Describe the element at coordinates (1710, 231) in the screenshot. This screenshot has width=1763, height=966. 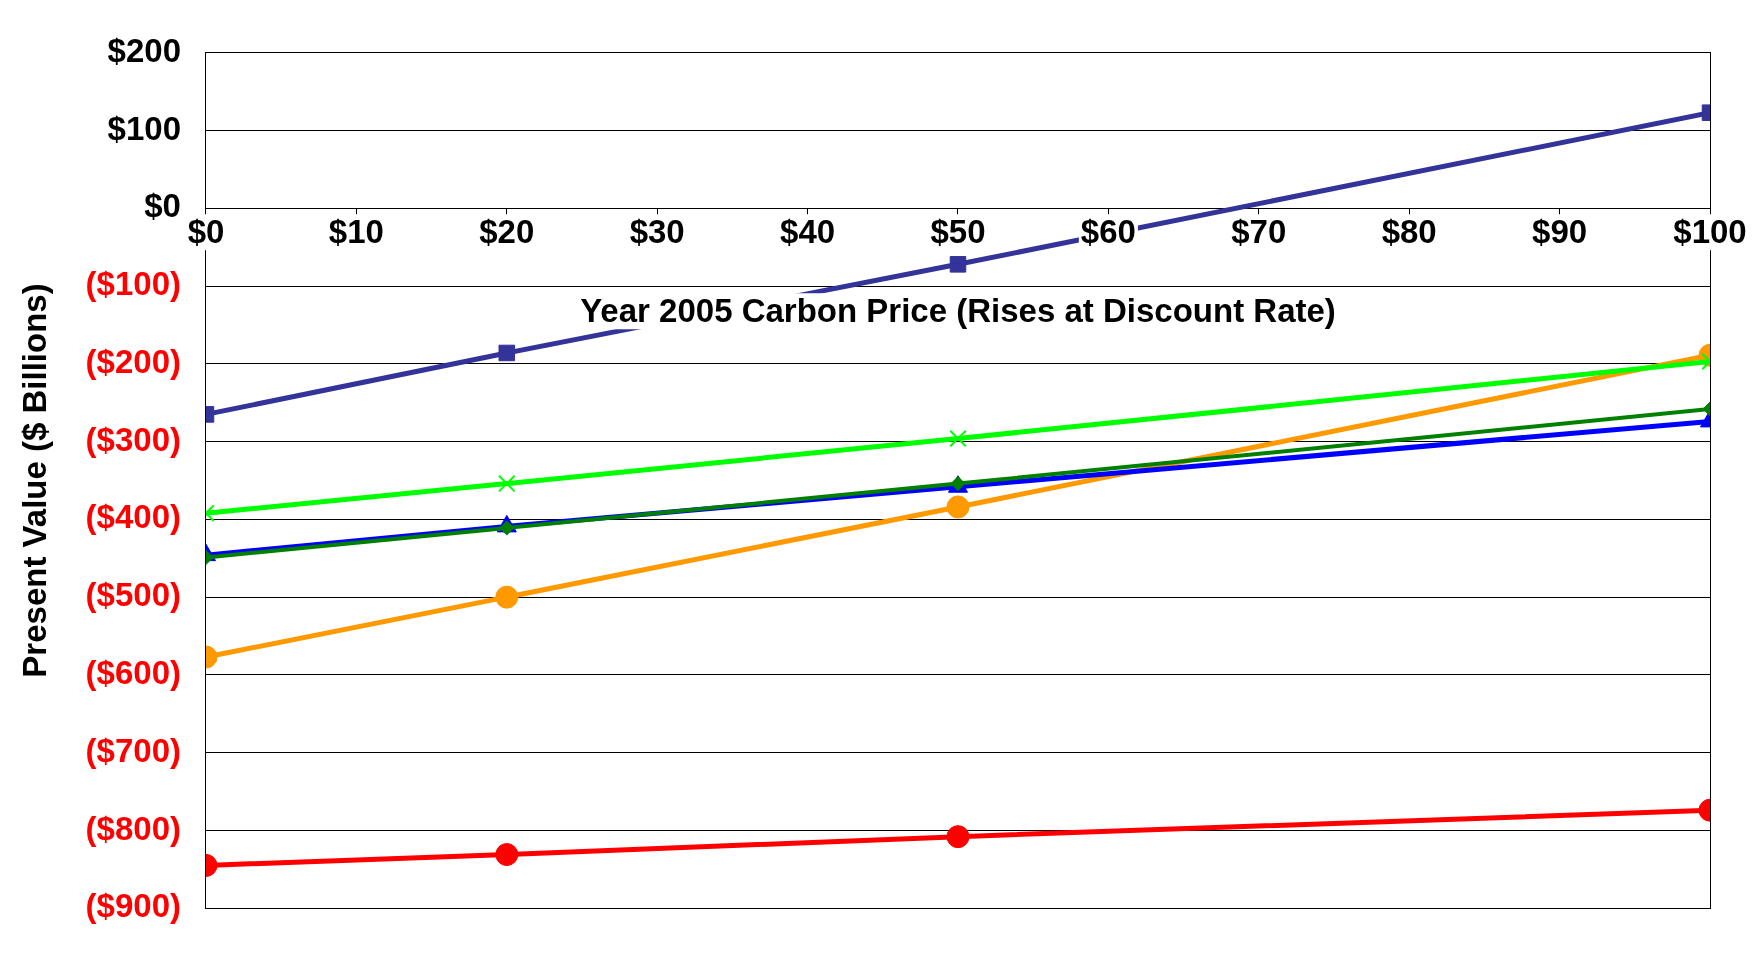
I see `x-tick-label: $100` at that location.